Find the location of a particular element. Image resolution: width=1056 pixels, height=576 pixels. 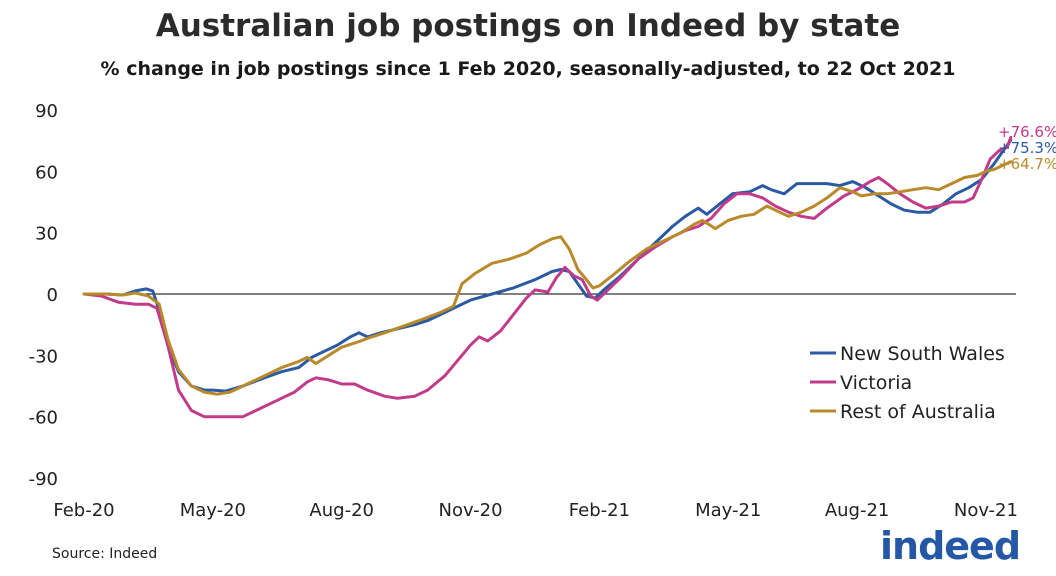

y-tick-label: -60 is located at coordinates (43, 418).